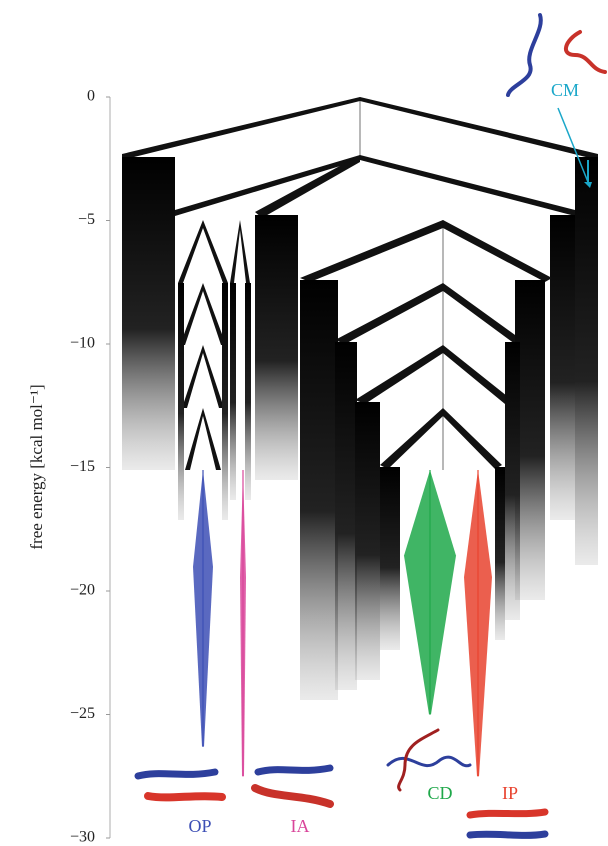 The image size is (608, 846). I want to click on y-tick-label: 0, so click(91, 96).